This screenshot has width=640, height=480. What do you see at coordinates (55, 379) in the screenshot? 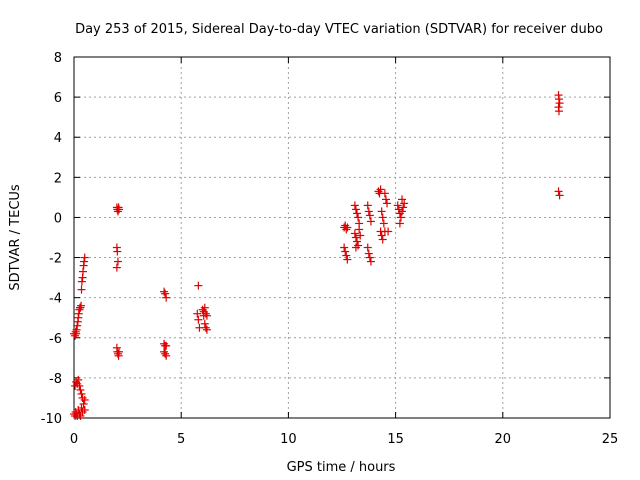
I see `y-tick-label: -8` at bounding box center [55, 379].